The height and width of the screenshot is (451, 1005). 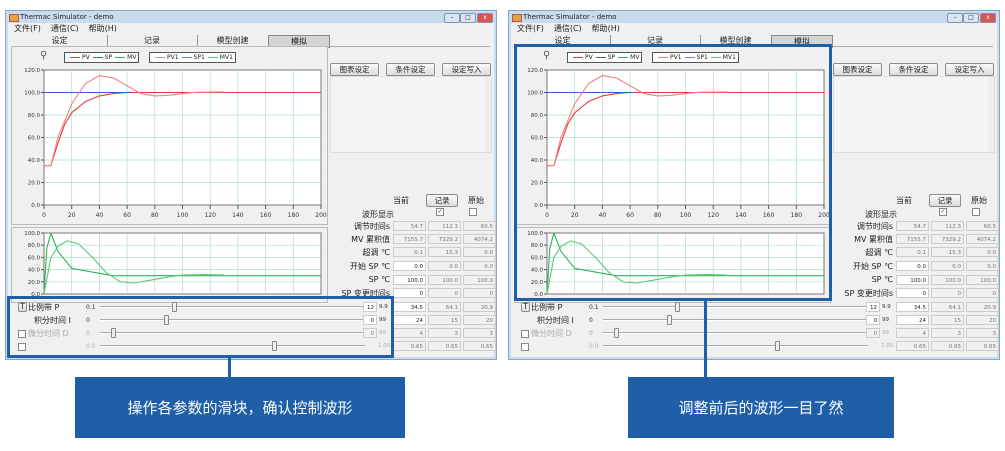 I want to click on series-line-mv1, so click(x=134, y=267).